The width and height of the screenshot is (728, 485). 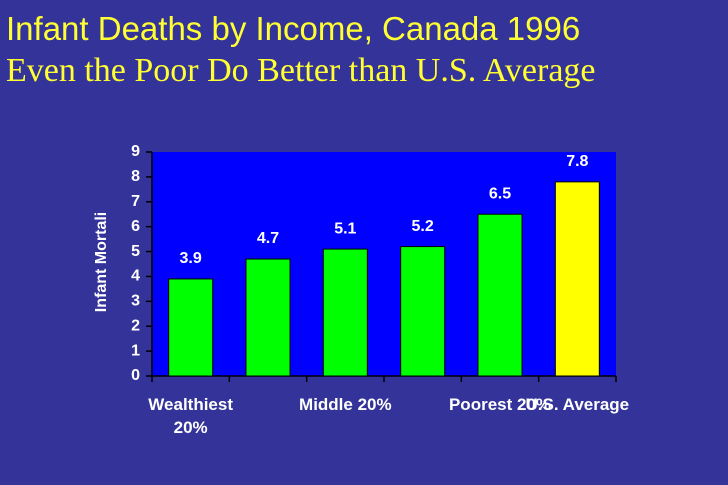 What do you see at coordinates (345, 228) in the screenshot?
I see `value-label: 5.1` at bounding box center [345, 228].